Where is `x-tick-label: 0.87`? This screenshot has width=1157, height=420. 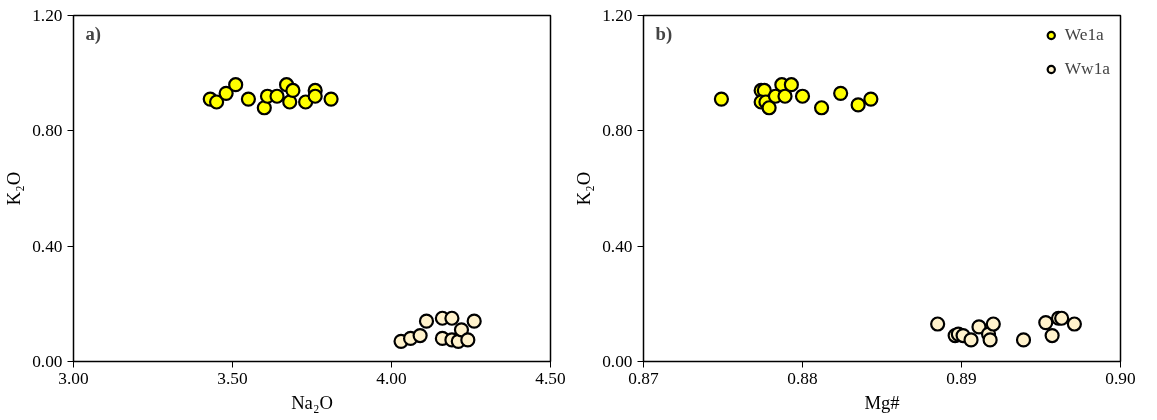
x-tick-label: 0.87 is located at coordinates (643, 378).